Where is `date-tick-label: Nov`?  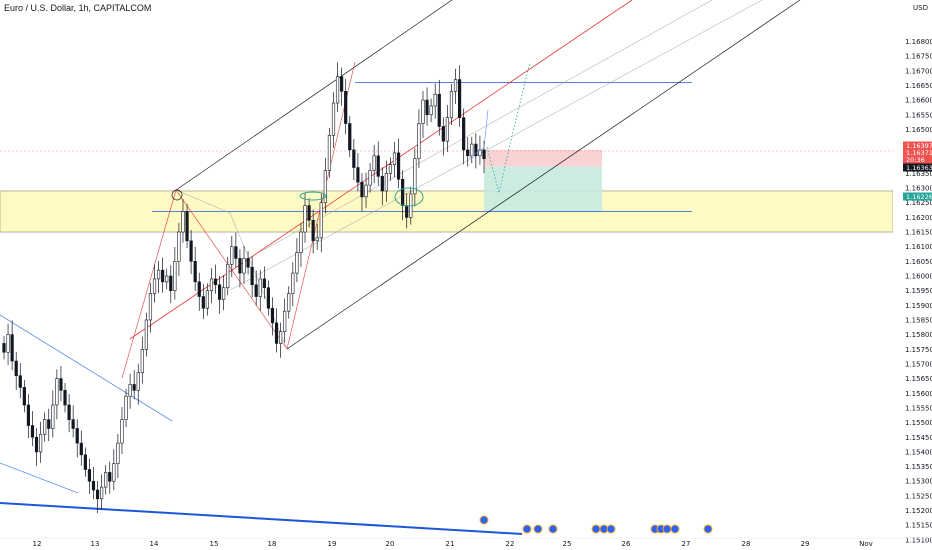 date-tick-label: Nov is located at coordinates (866, 544).